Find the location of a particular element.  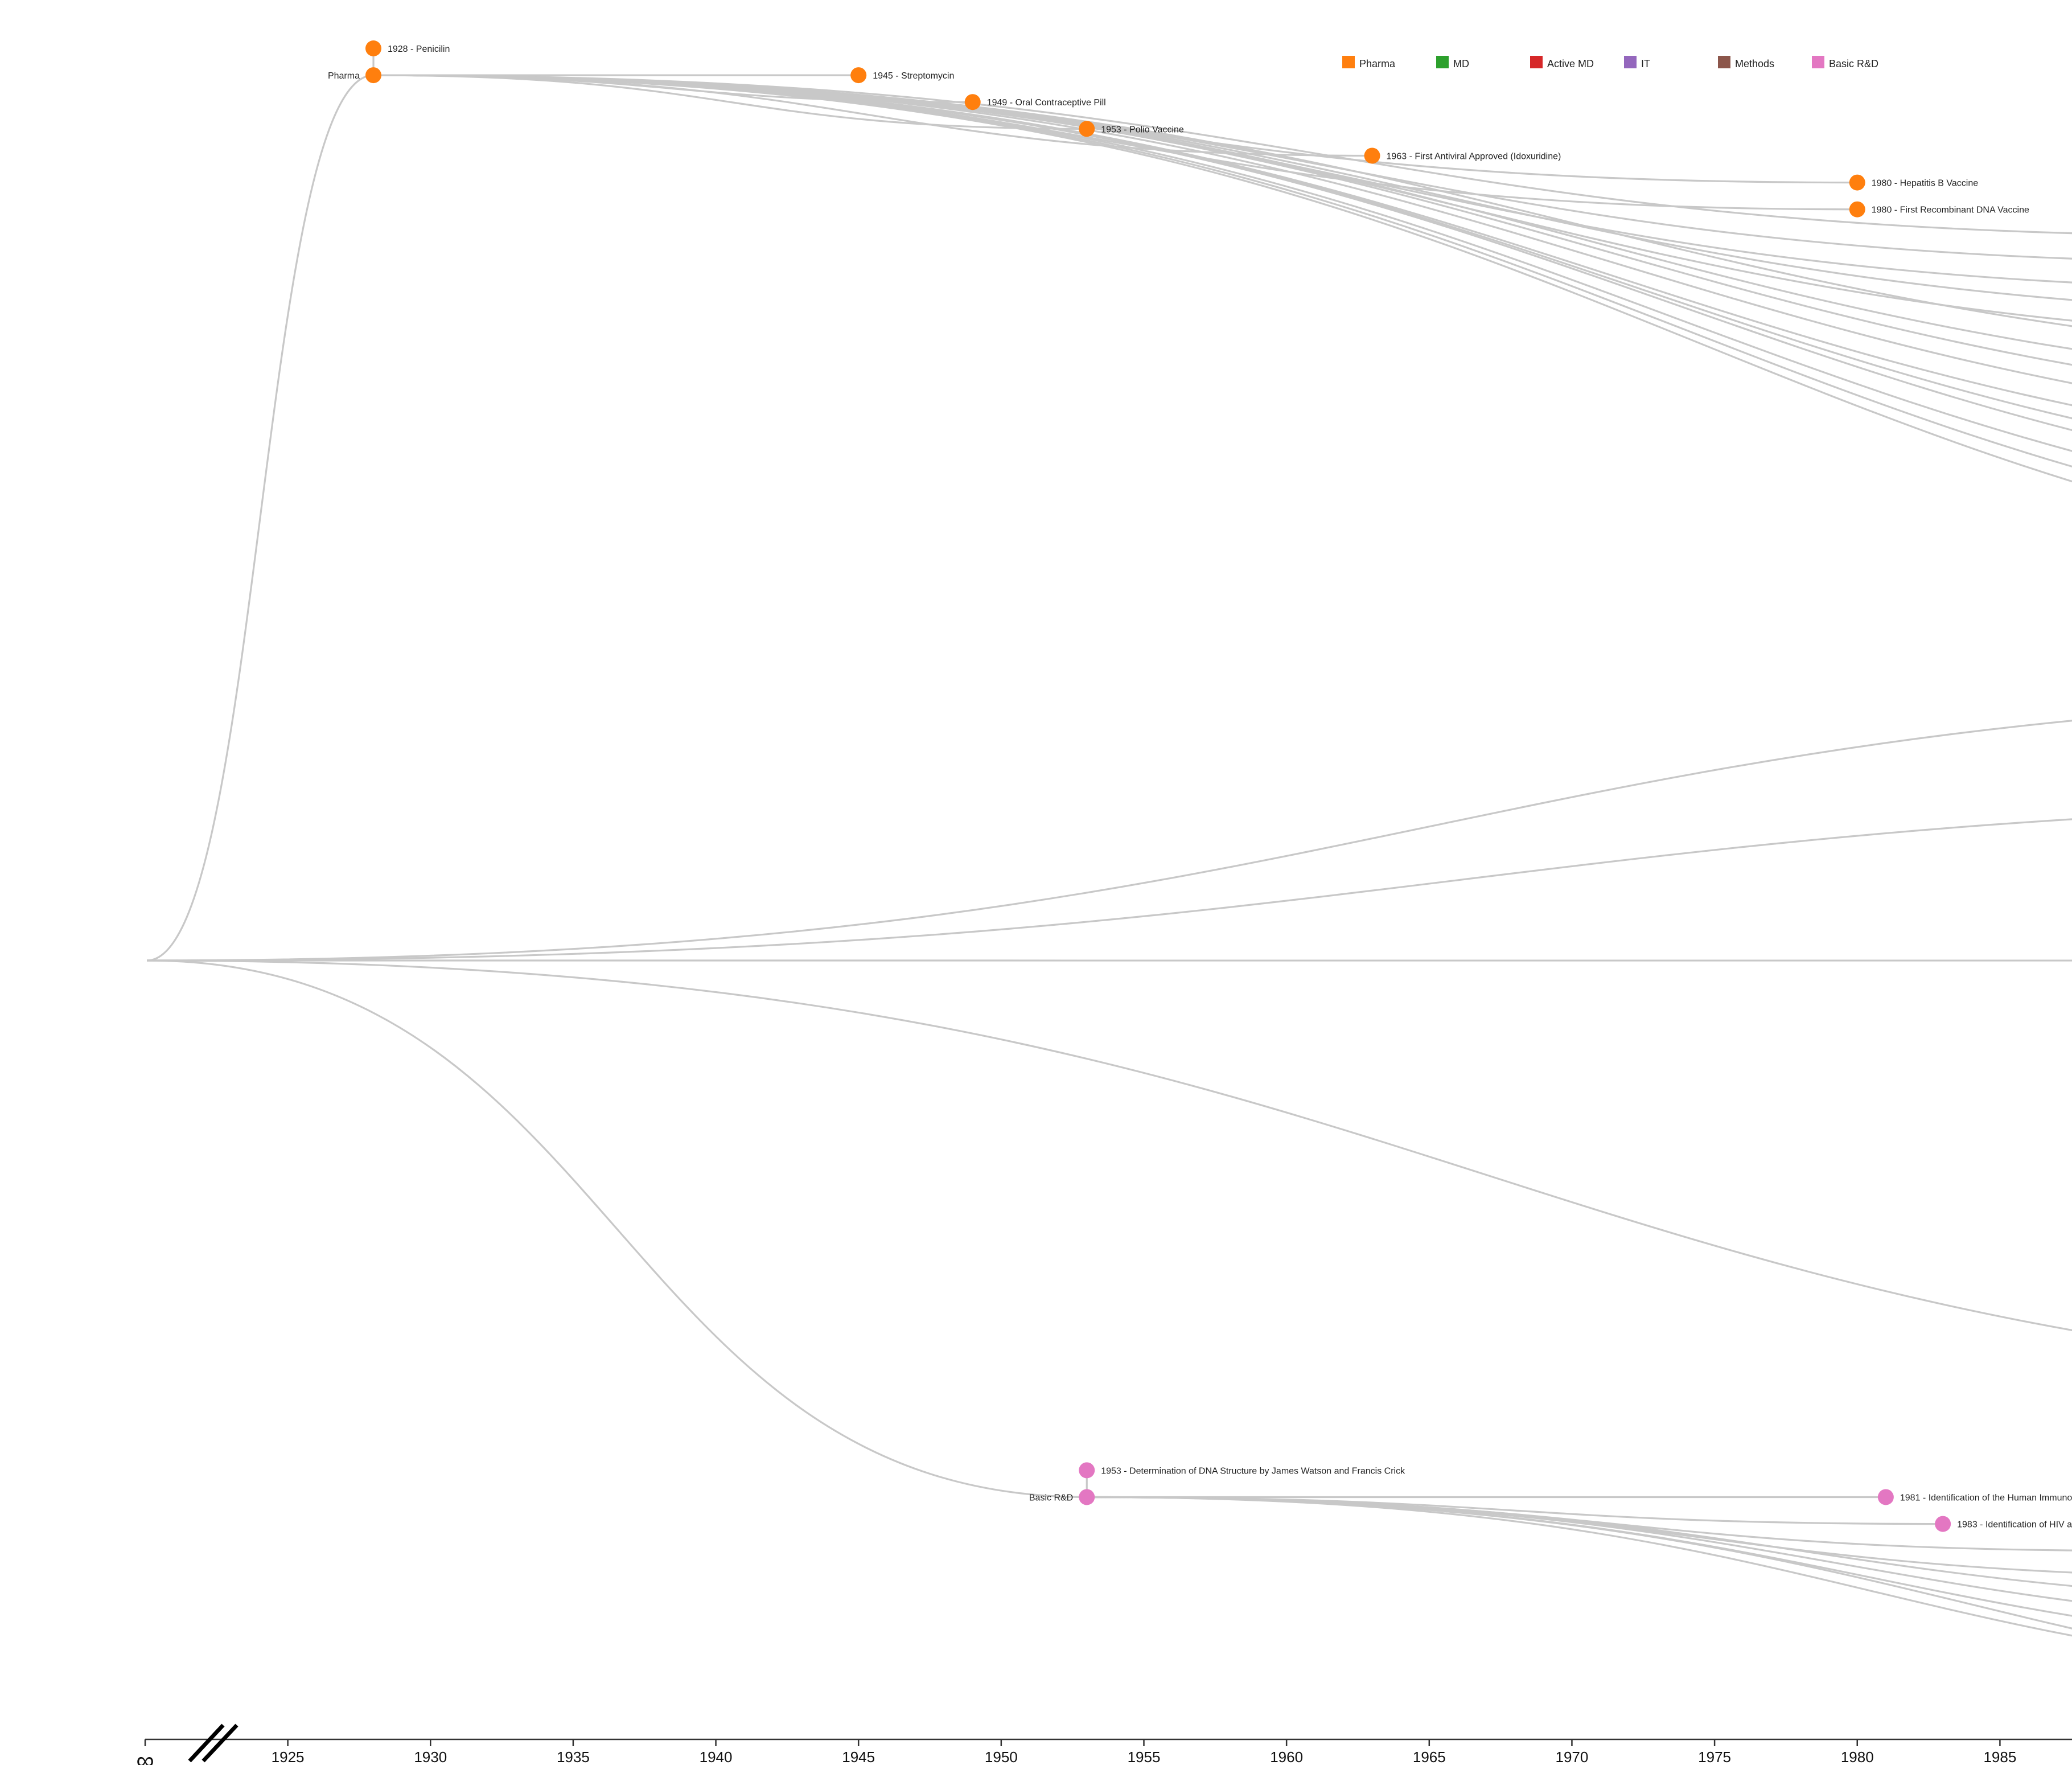

category-pharma-label: Pharma is located at coordinates (344, 76).